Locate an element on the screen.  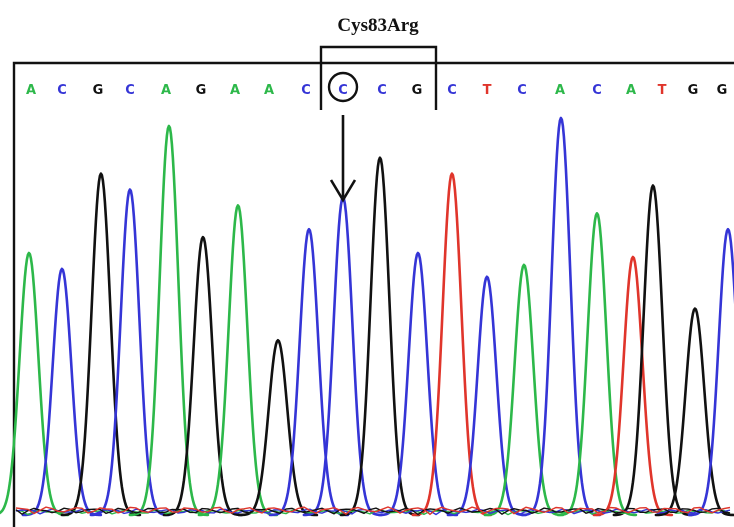
base-call-2: G is located at coordinates (98, 90).